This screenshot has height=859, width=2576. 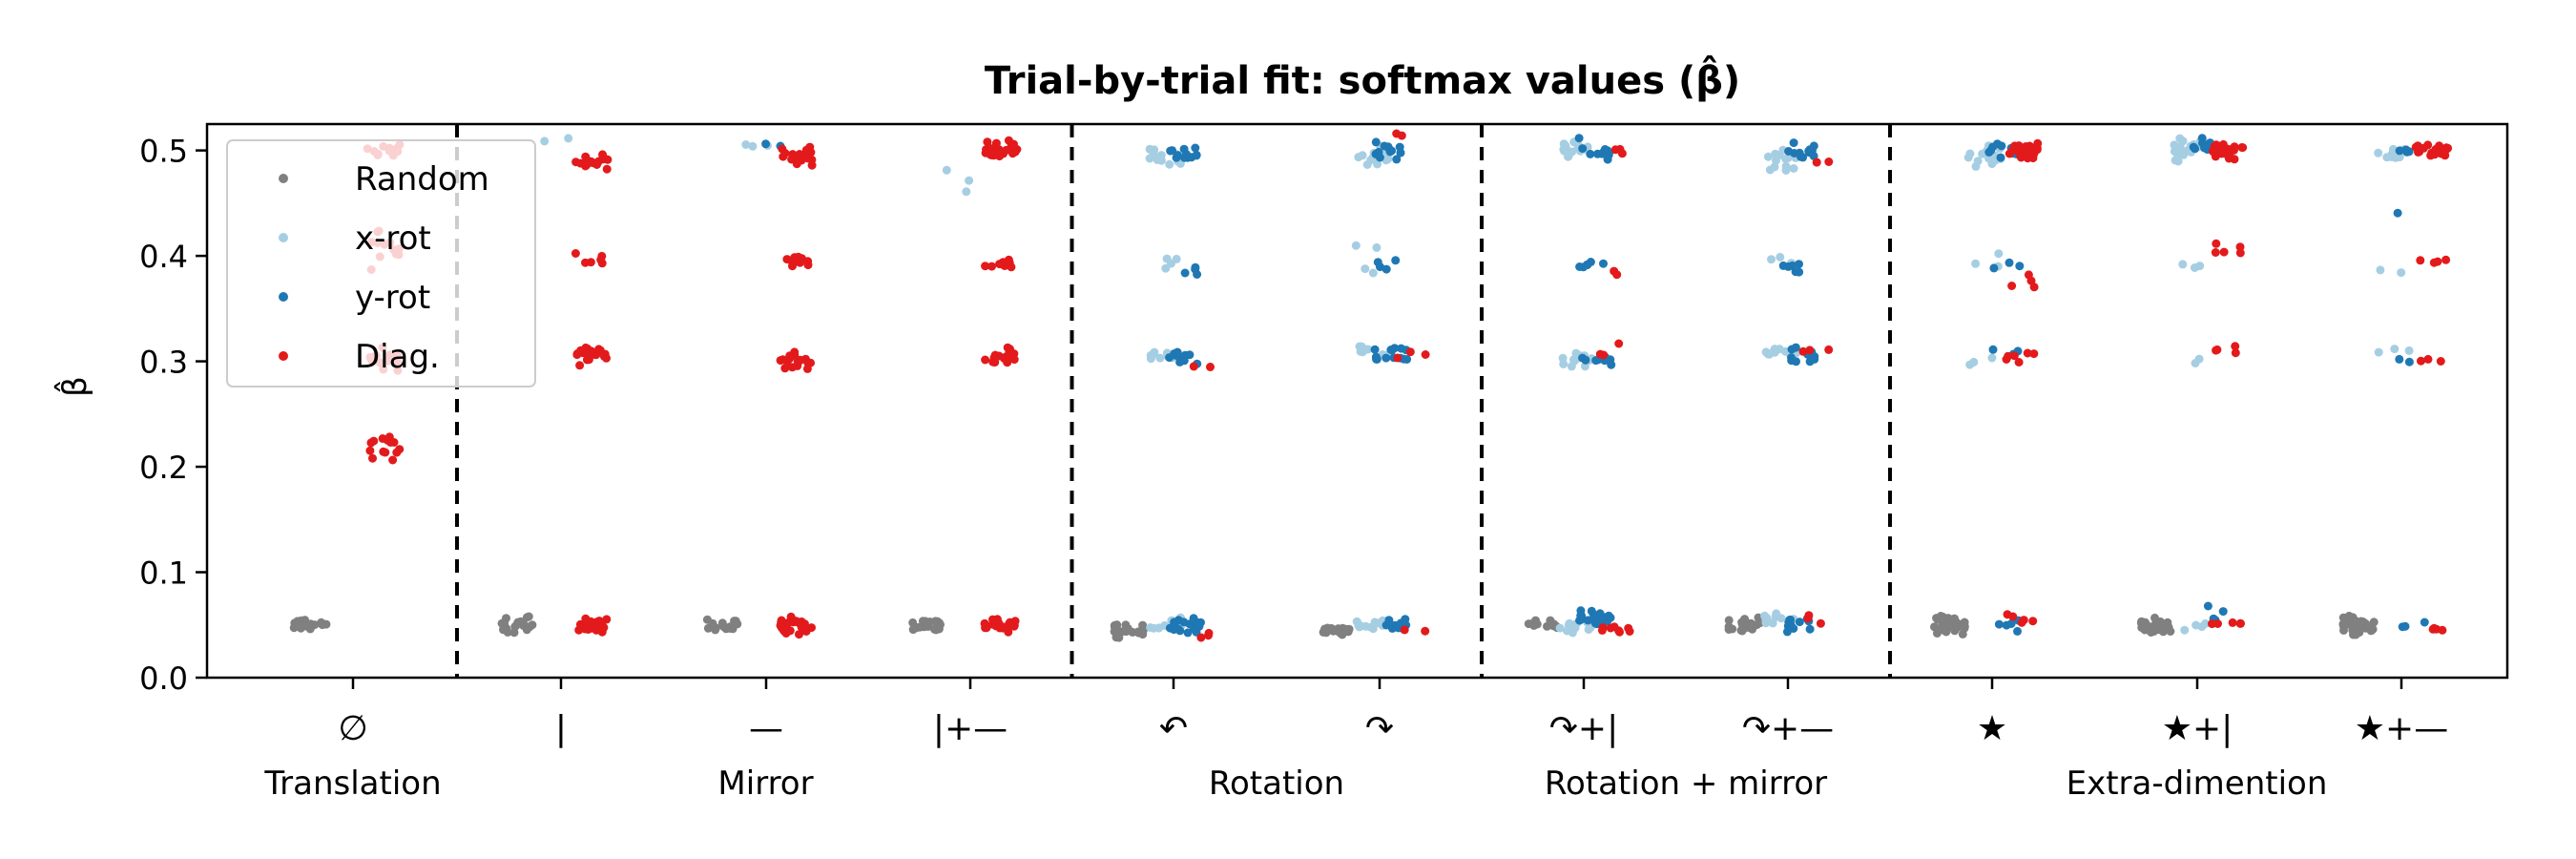 I want to click on x-tick-label: ★, so click(x=1992, y=728).